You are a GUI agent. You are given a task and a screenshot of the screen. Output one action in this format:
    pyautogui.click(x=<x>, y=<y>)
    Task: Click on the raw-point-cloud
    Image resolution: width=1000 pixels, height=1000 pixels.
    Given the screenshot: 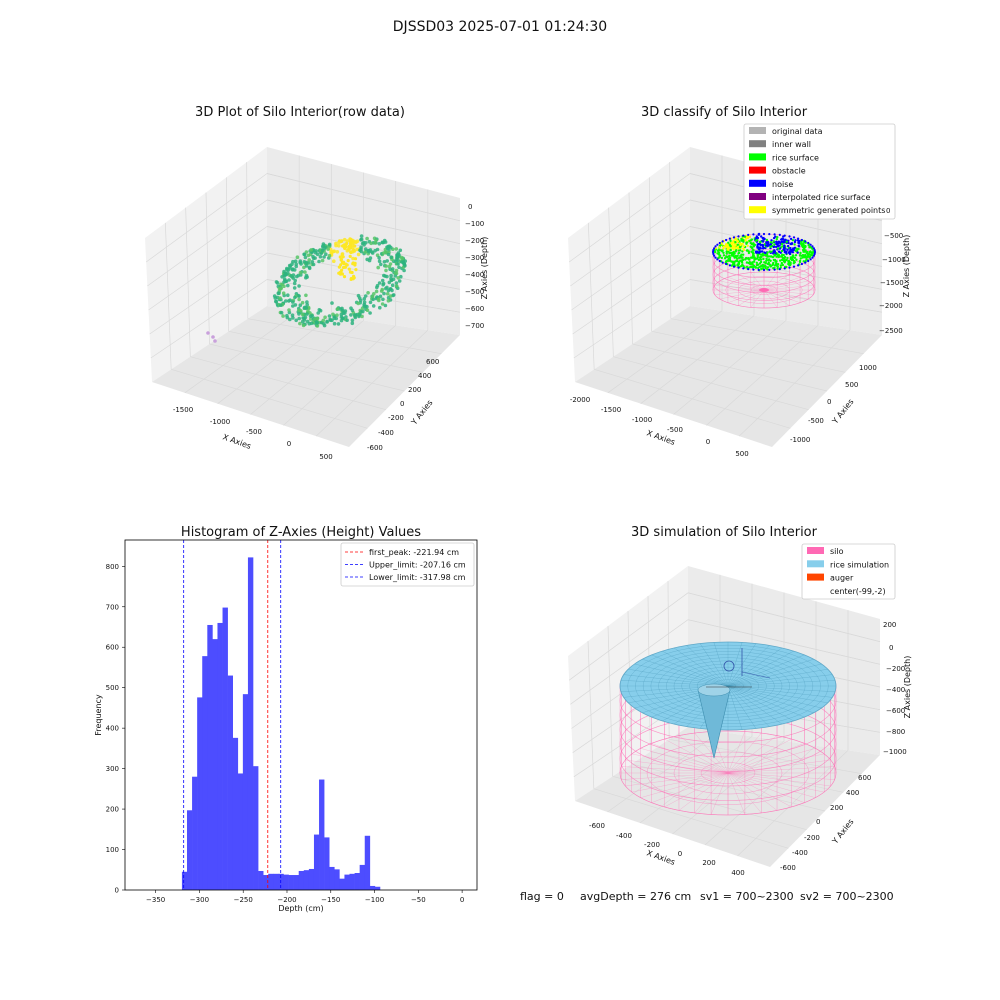 What is the action you would take?
    pyautogui.click(x=307, y=288)
    